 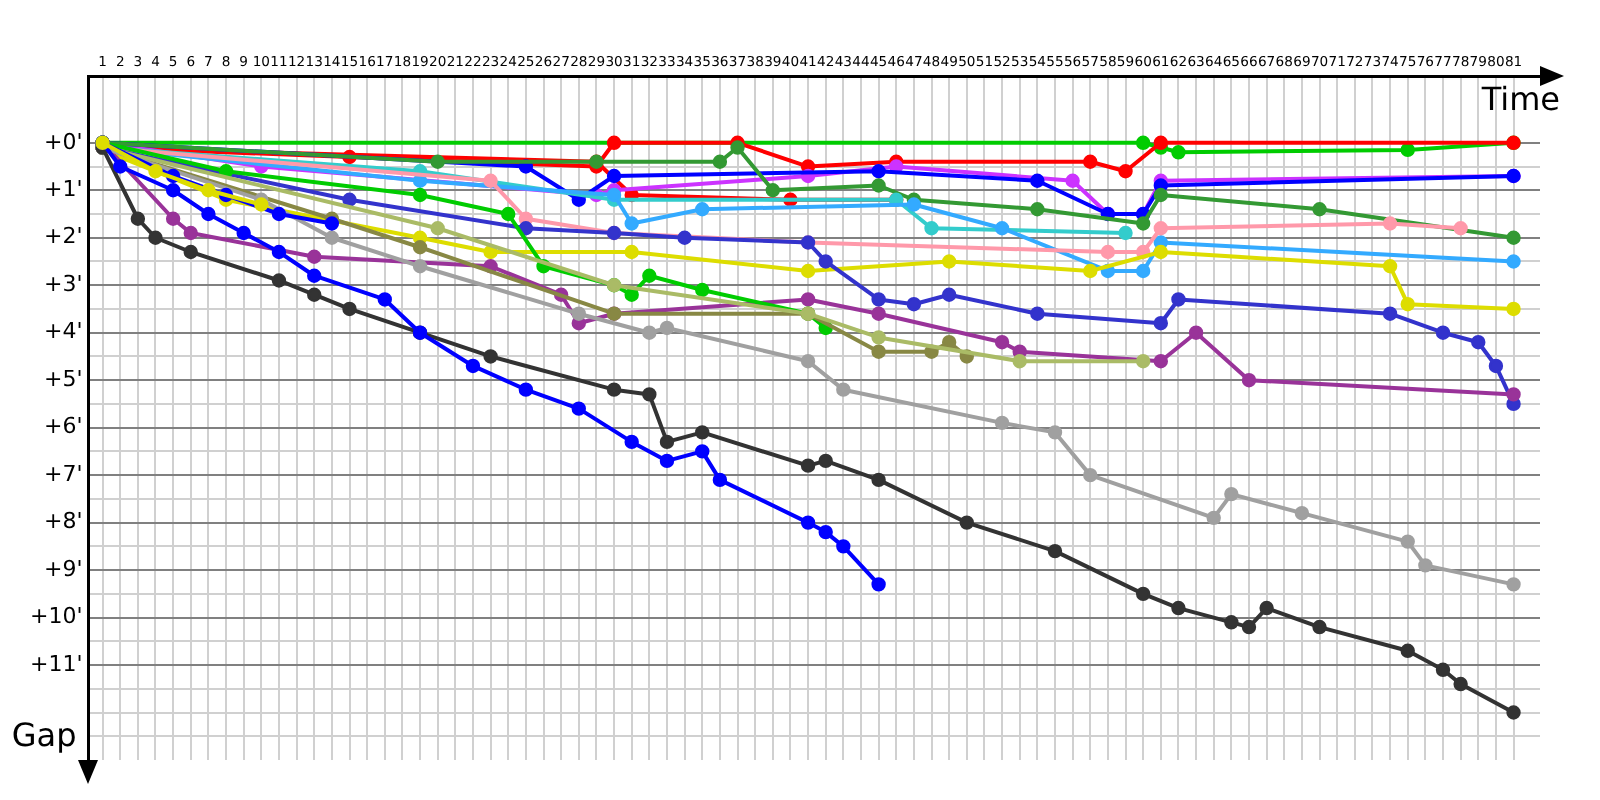 I want to click on y-tick-label: +3', so click(x=63, y=283).